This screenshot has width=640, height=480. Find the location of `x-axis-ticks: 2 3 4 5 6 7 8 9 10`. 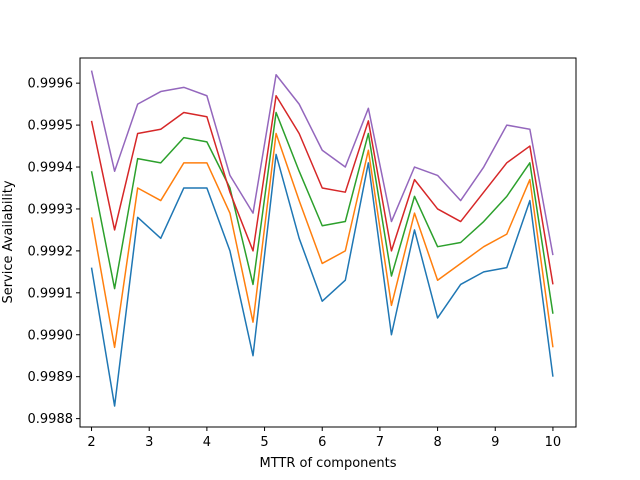

x-axis-ticks: 2 3 4 5 6 7 8 9 10 is located at coordinates (324, 438).